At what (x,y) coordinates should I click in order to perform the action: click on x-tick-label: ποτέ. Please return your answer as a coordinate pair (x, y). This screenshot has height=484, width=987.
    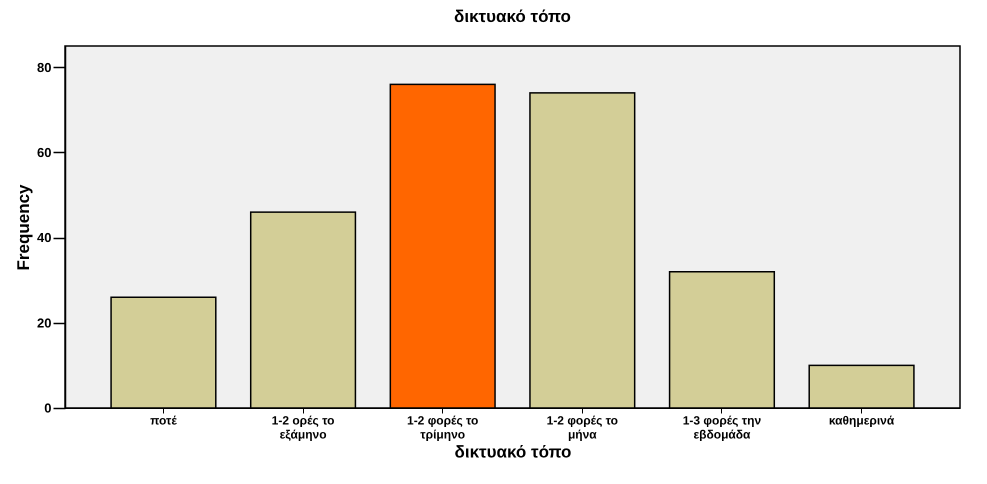
    Looking at the image, I should click on (164, 421).